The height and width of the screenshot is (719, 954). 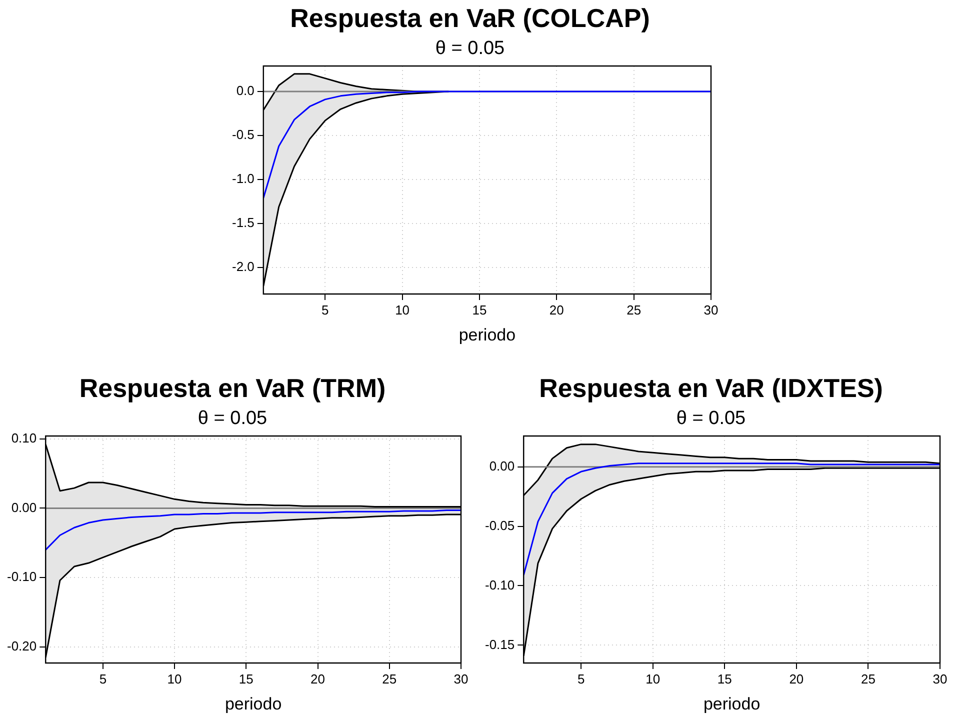 What do you see at coordinates (499, 525) in the screenshot?
I see `y-tick-label: -0.05` at bounding box center [499, 525].